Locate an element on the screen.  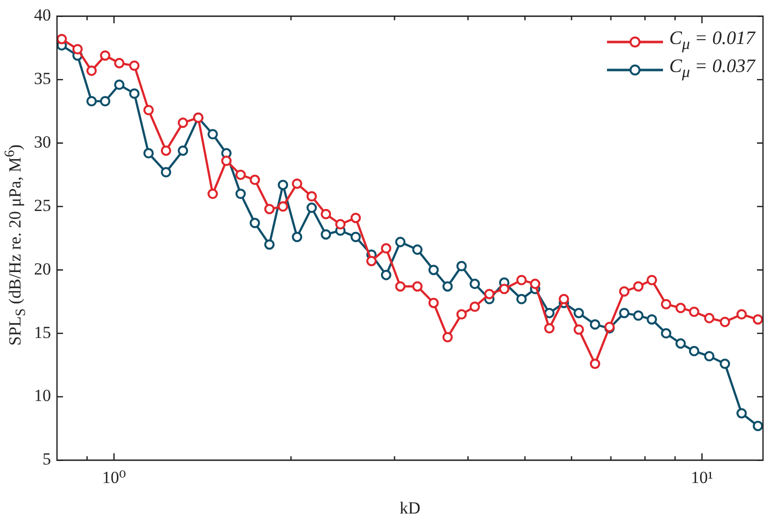
y-tick-label: 10 is located at coordinates (42, 396).